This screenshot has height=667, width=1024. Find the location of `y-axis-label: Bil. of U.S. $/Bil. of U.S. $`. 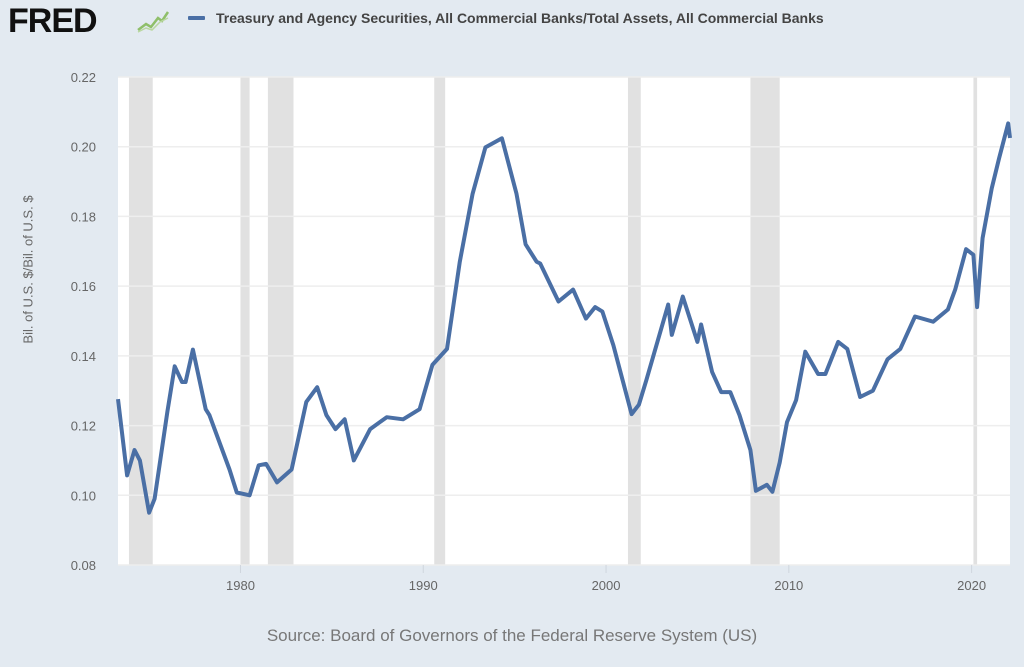

y-axis-label: Bil. of U.S. $/Bil. of U.S. $ is located at coordinates (28, 269).